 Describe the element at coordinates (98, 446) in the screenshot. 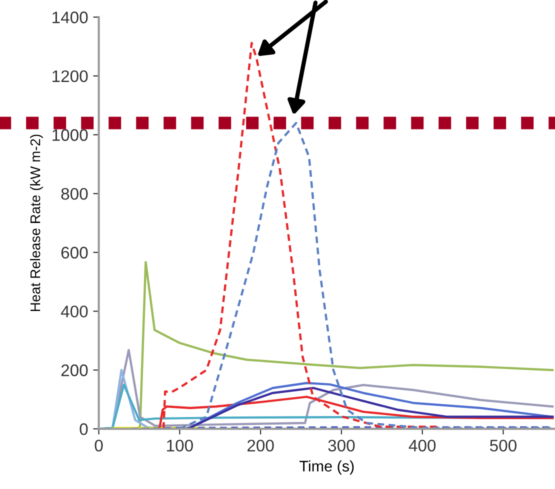

I see `x-tick-label: 0` at that location.